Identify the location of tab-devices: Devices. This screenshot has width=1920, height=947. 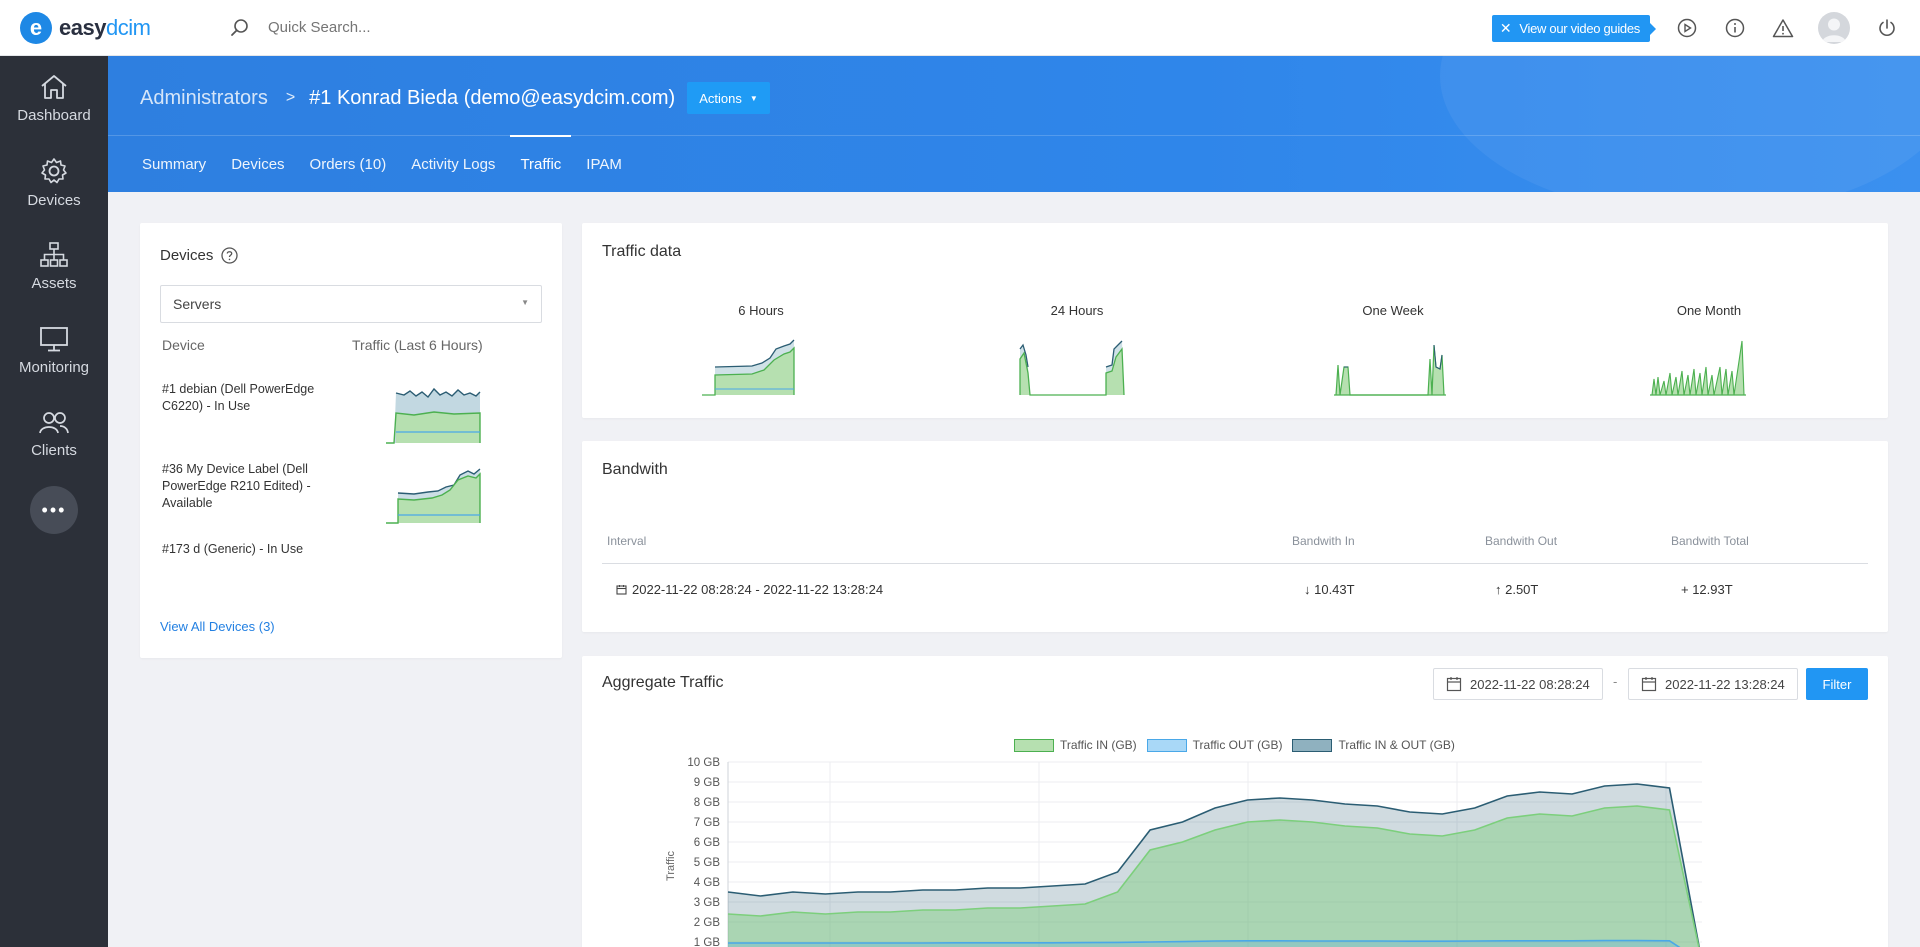
(258, 164).